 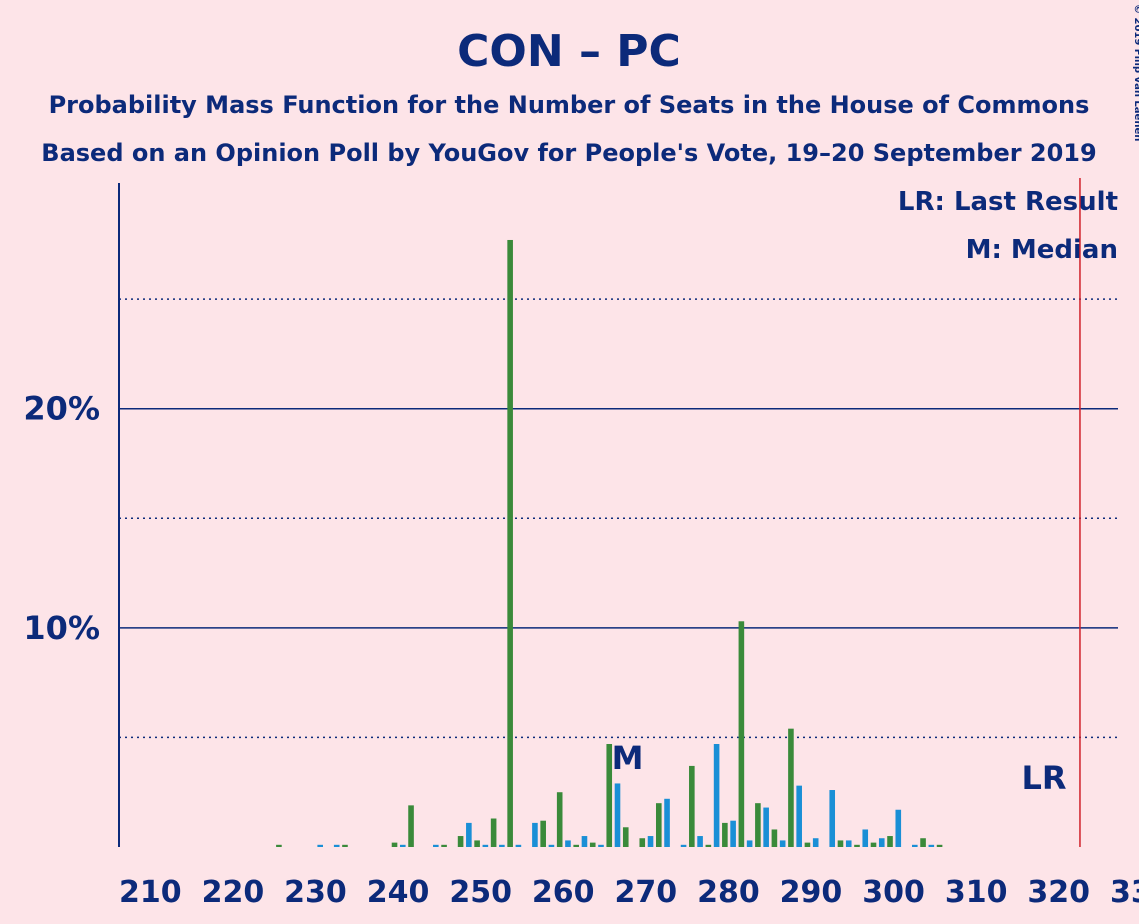 I want to click on y-tick-label: 20%, so click(x=61, y=409).